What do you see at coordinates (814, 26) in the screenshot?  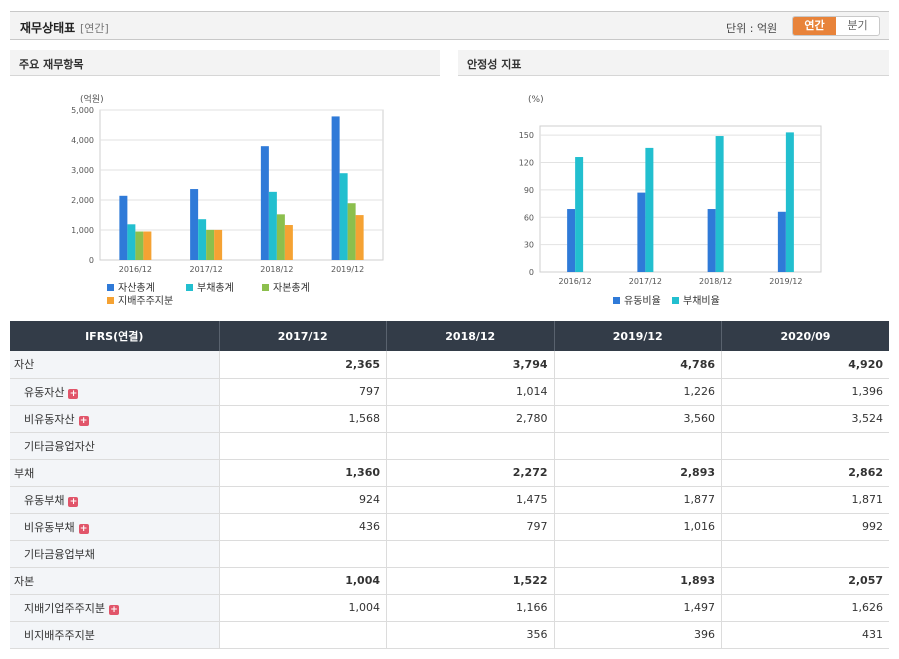 I see `toggle-annual-button: 연간` at bounding box center [814, 26].